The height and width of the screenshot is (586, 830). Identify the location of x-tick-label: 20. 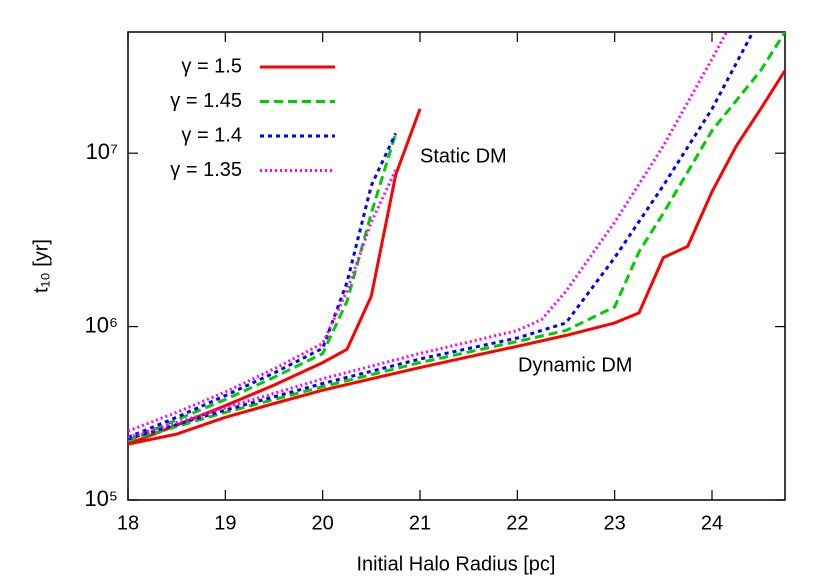
(323, 523).